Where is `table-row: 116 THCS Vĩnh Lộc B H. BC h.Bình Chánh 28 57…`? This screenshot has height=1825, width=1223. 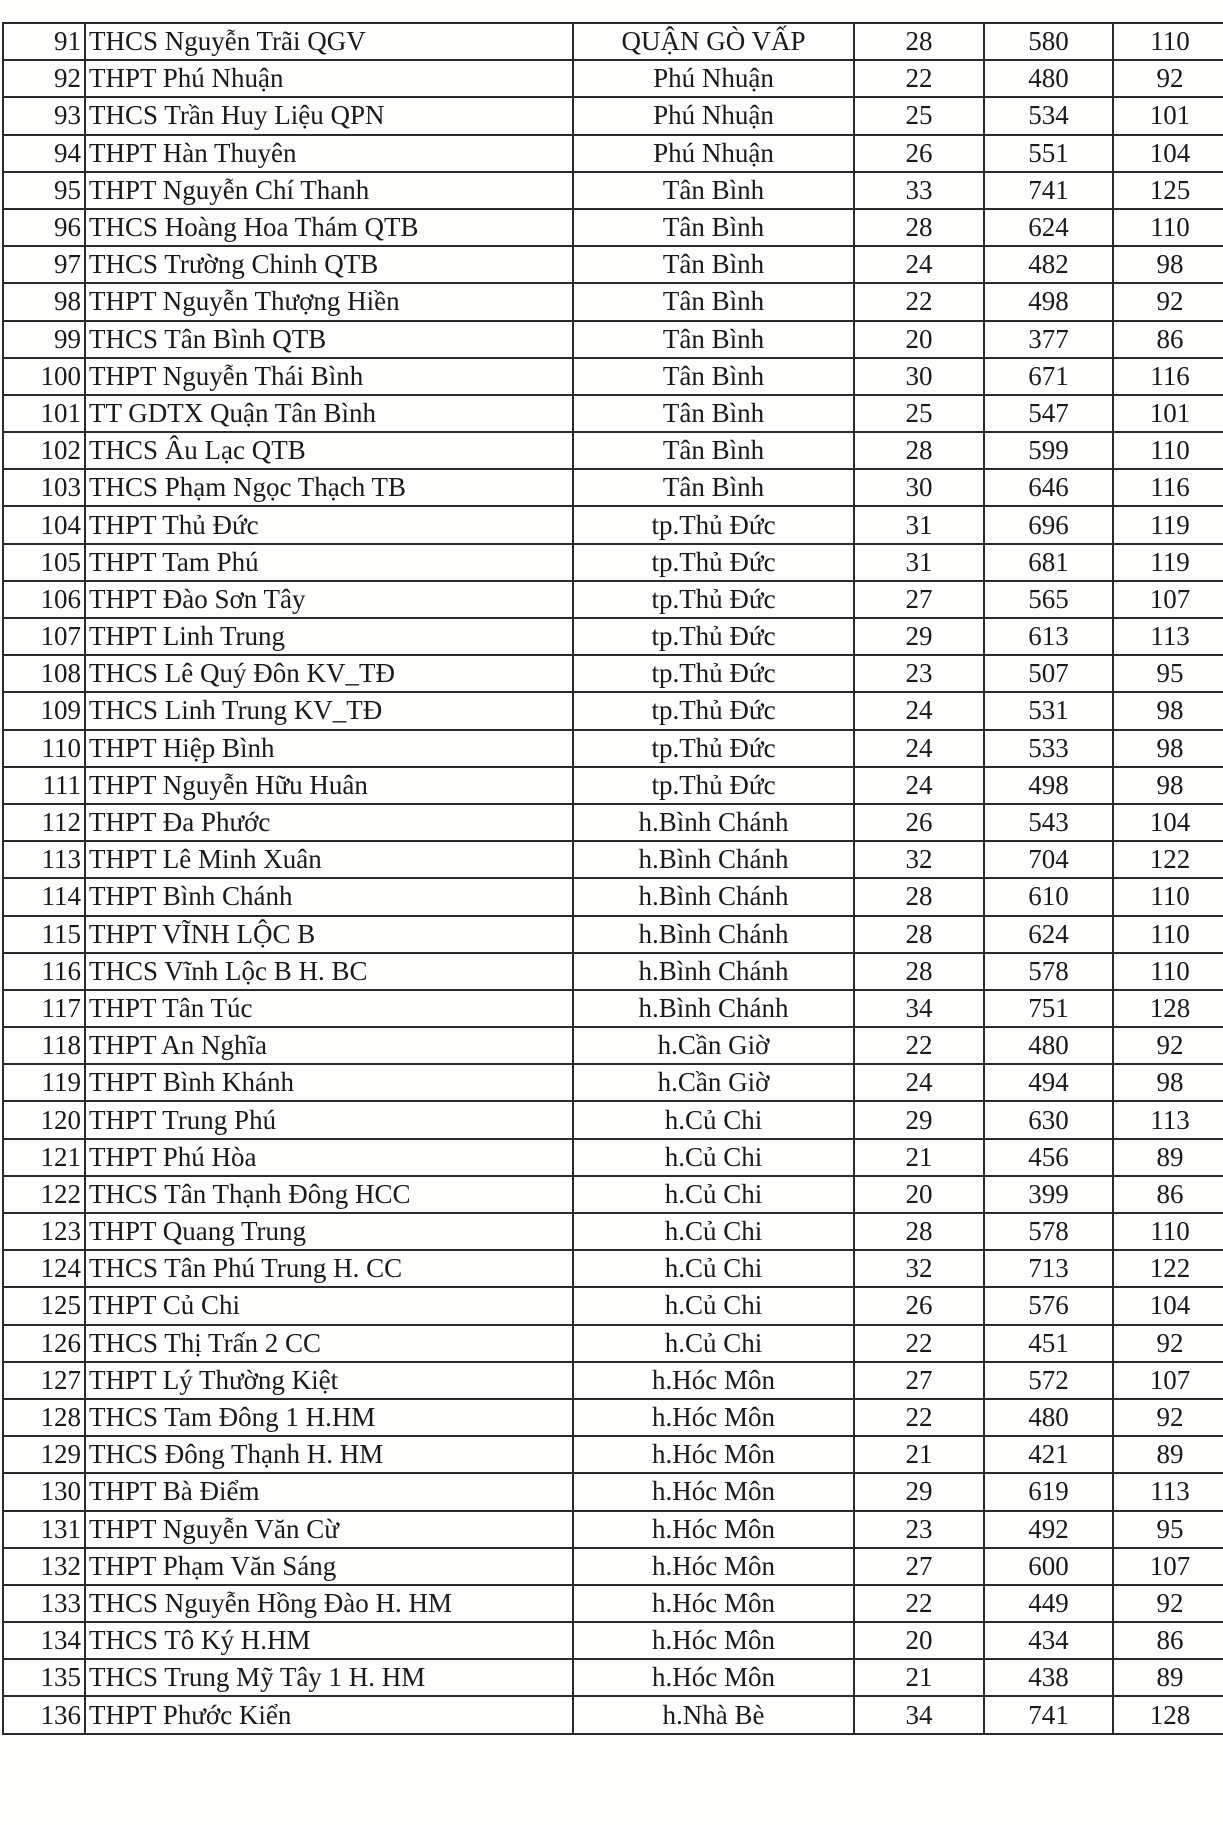 table-row: 116 THCS Vĩnh Lộc B H. BC h.Bình Chánh 28 57… is located at coordinates (612, 971).